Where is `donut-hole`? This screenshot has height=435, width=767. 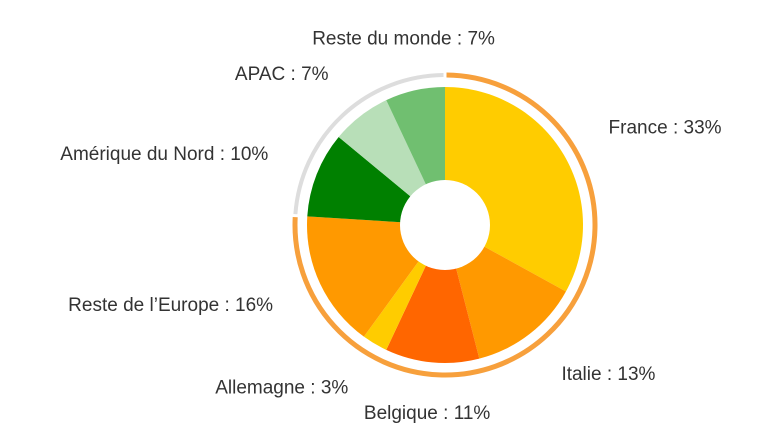
donut-hole is located at coordinates (445, 225).